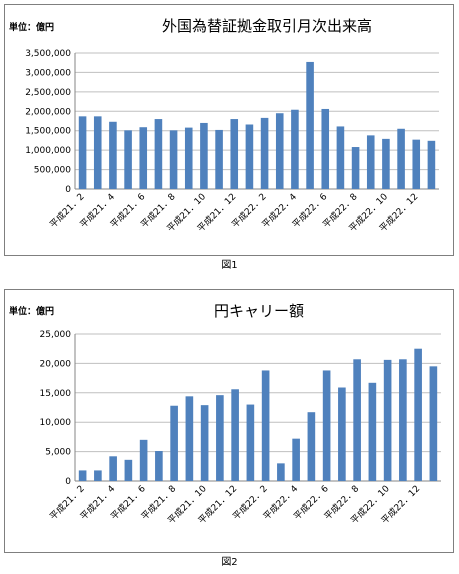 The image size is (459, 574). What do you see at coordinates (56, 408) in the screenshot?
I see `chart-2-y-ticks: 0 5,000 10,000 15,000 20,000 25,000` at bounding box center [56, 408].